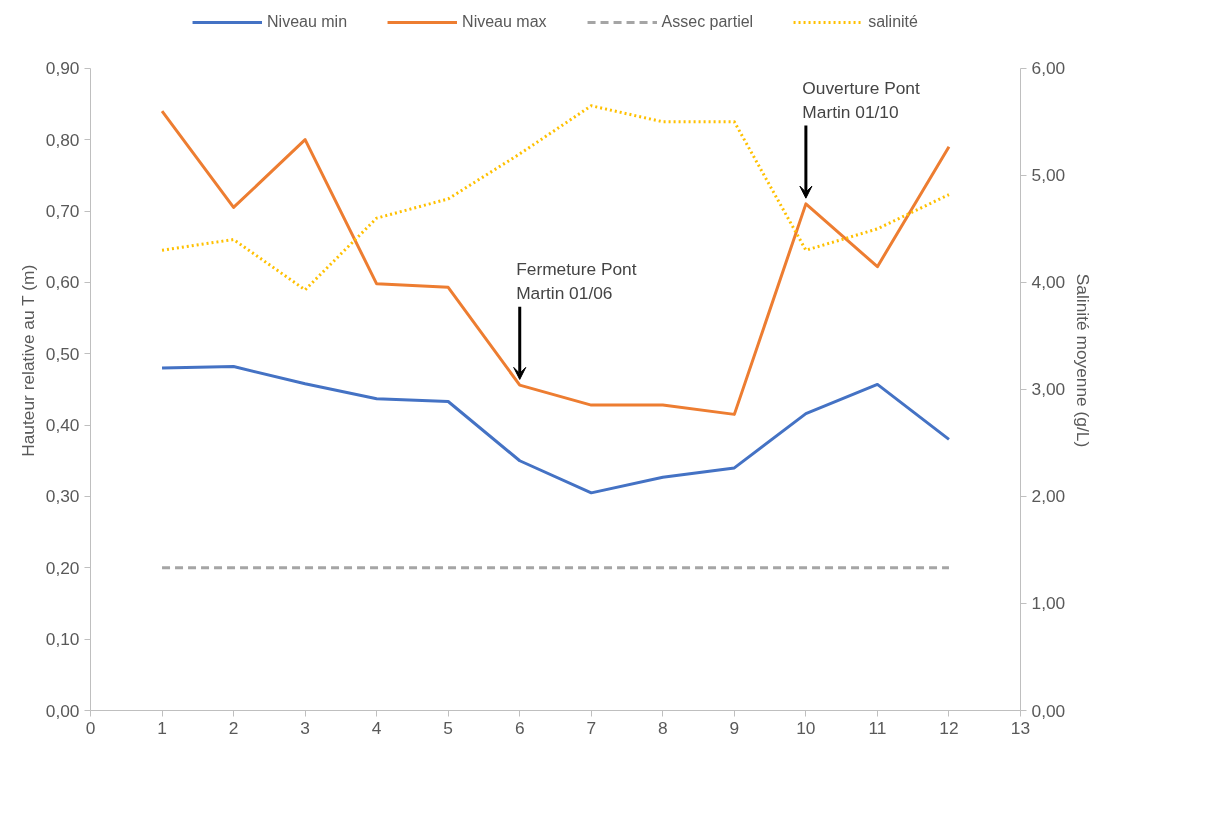 The image size is (1212, 834). I want to click on y2-tick-label: 5,00, so click(1048, 175).